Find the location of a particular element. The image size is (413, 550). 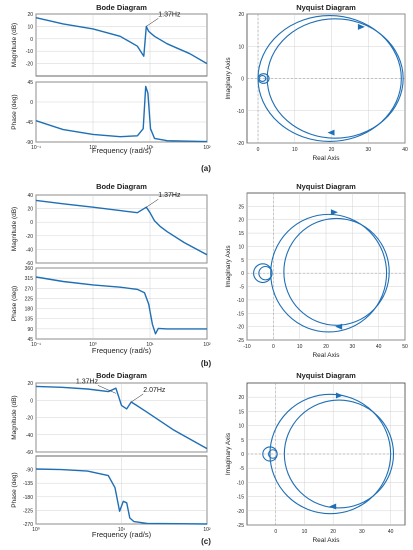

xtick-label: 10⁻¹ is located at coordinates (36, 345).